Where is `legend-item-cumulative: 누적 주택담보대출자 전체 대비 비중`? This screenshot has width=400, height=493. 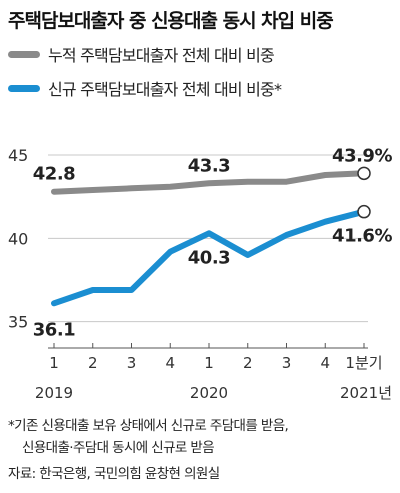 legend-item-cumulative: 누적 주택담보대출자 전체 대비 비중 is located at coordinates (141, 54).